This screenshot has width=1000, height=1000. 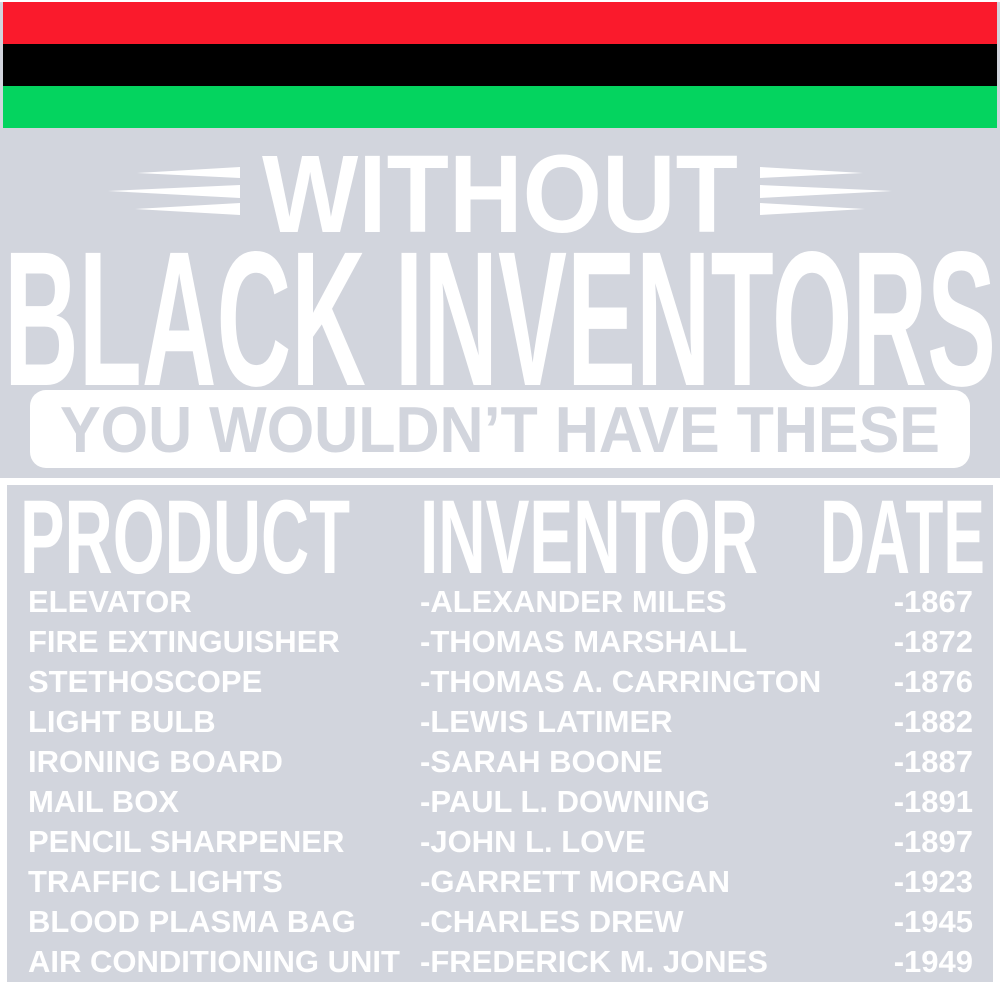 I want to click on product-cell: IRONING BOARD, so click(x=155, y=761).